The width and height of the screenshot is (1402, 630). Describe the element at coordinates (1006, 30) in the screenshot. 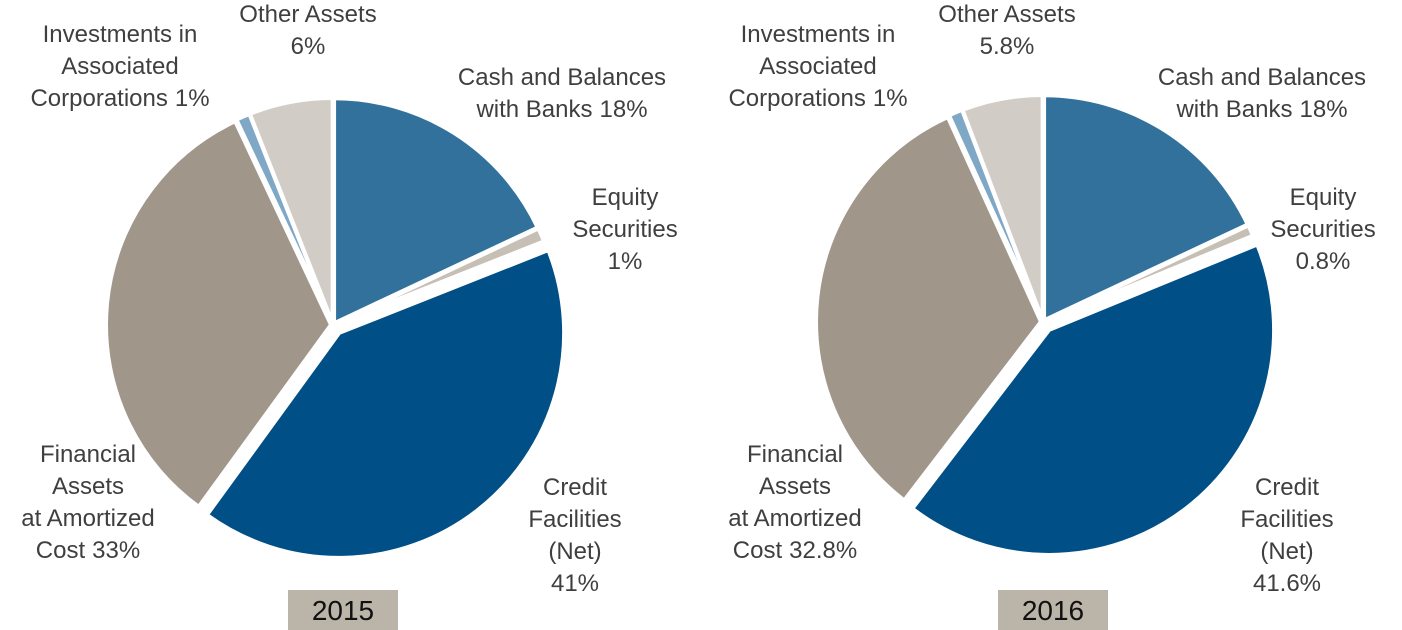

I see `slice-label: Other Assets 5.8%` at that location.